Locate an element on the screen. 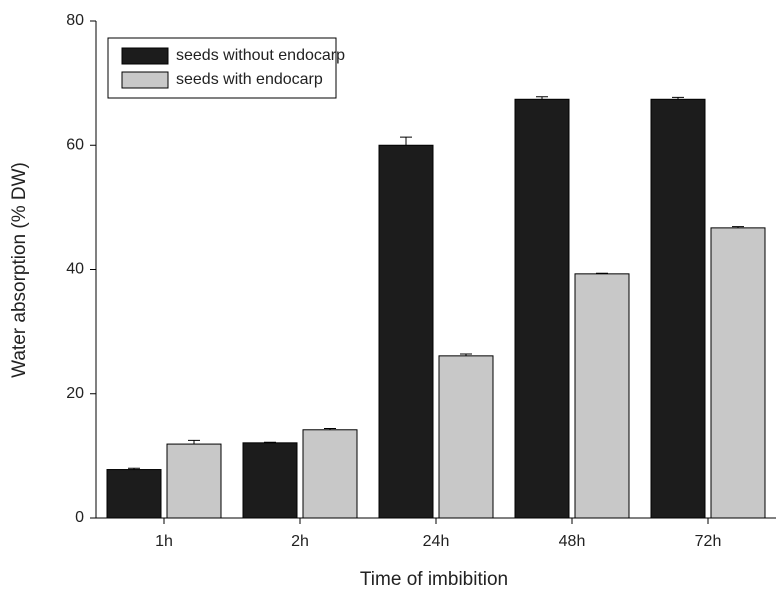 The height and width of the screenshot is (602, 777). legend-label: seeds without endocarp is located at coordinates (260, 55).